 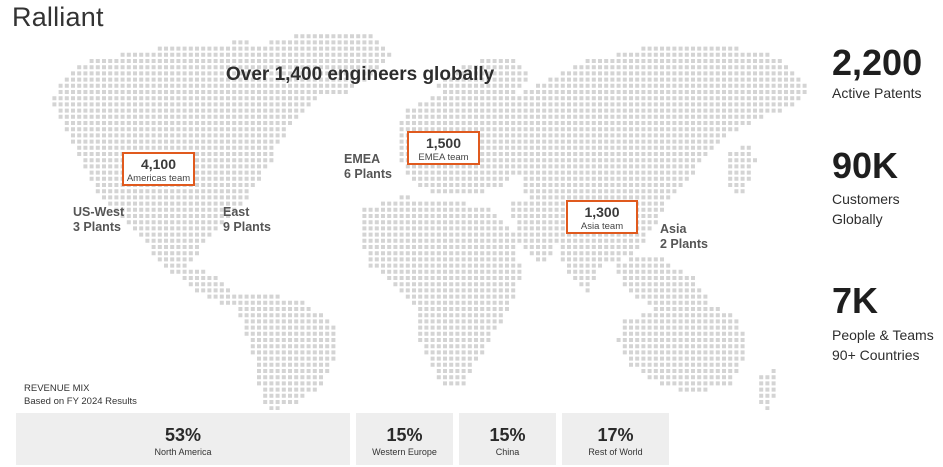 What do you see at coordinates (443, 143) in the screenshot?
I see `emea-team-count: 1,500` at bounding box center [443, 143].